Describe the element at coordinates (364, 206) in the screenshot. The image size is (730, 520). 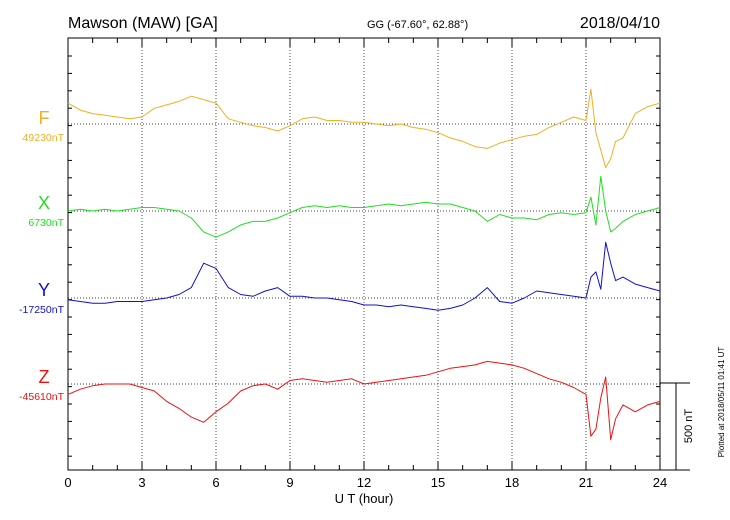
I see `series-line-x` at that location.